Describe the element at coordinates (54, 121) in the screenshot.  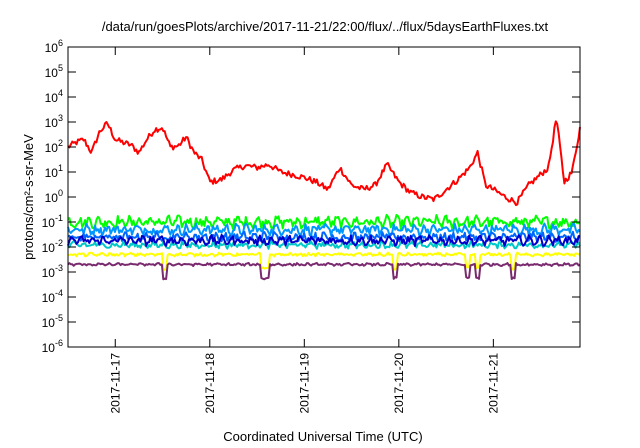
I see `y-tick-label: 10³` at that location.